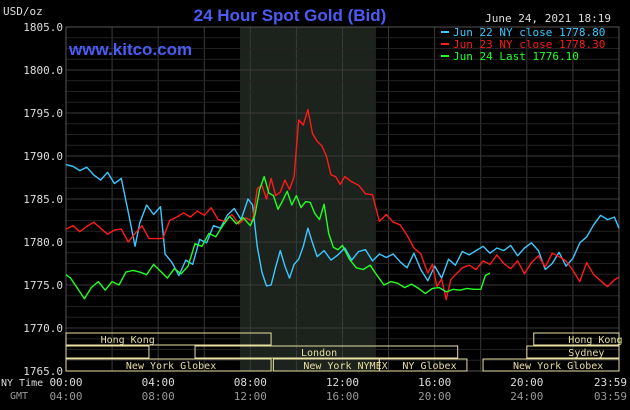  Describe the element at coordinates (43, 70) in the screenshot. I see `y-tick-label: 1800.0` at that location.